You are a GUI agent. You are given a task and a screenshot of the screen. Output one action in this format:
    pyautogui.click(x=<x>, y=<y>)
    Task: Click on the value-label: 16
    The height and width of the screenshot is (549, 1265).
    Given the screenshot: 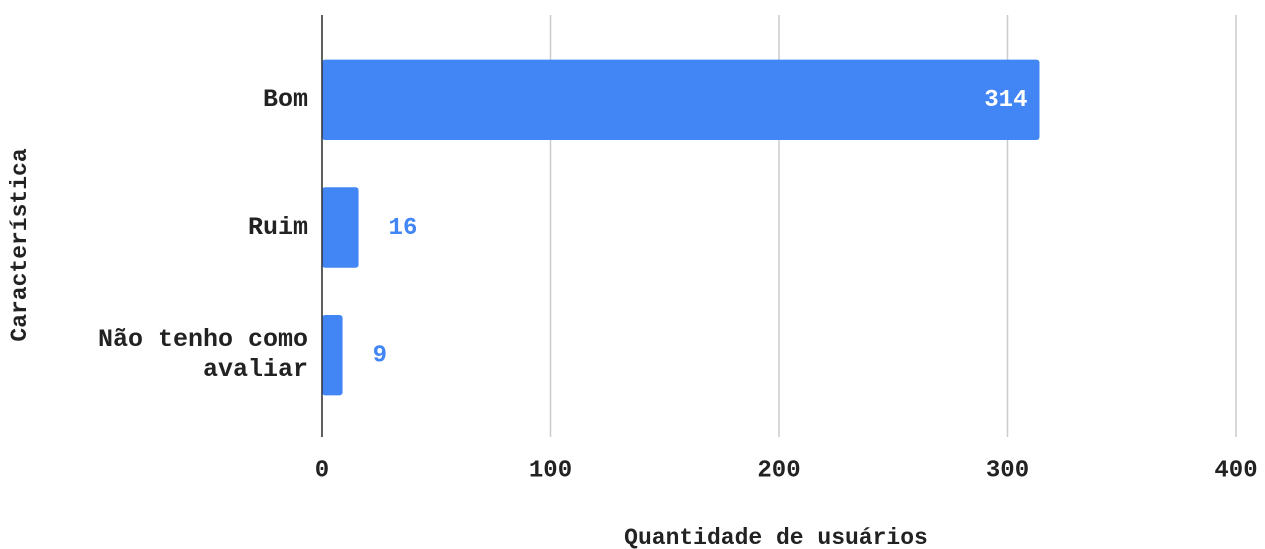 What is the action you would take?
    pyautogui.click(x=403, y=228)
    